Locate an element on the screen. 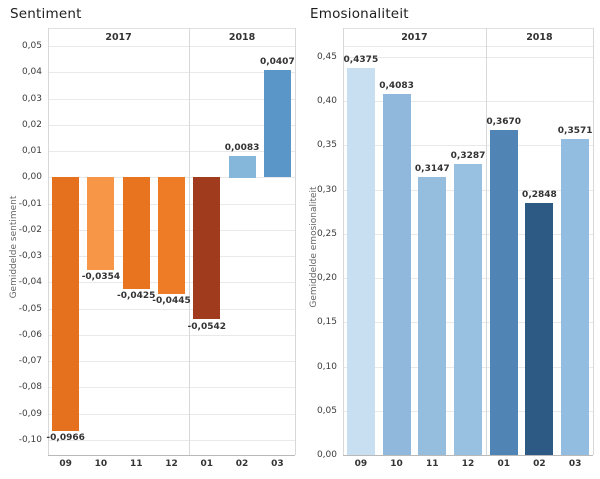 This screenshot has height=479, width=600. bar-value-label: 0,3287 is located at coordinates (468, 156).